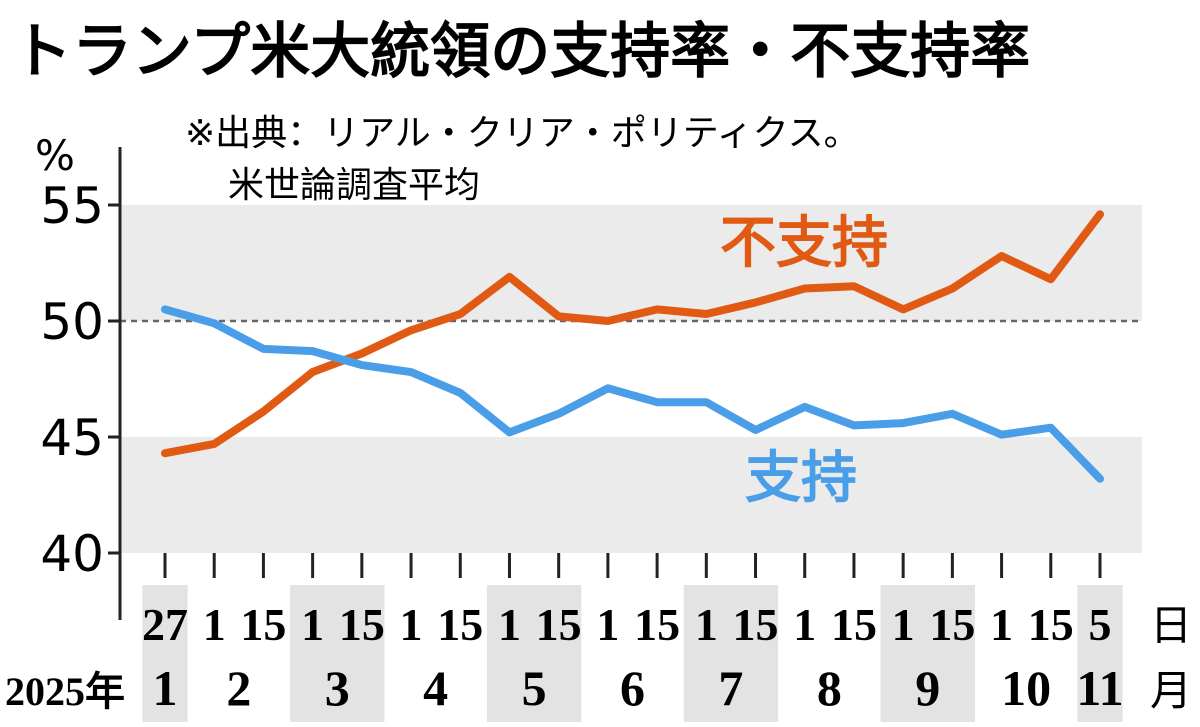 Image resolution: width=1200 pixels, height=727 pixels. What do you see at coordinates (829, 688) in the screenshot?
I see `month-label: 8` at bounding box center [829, 688].